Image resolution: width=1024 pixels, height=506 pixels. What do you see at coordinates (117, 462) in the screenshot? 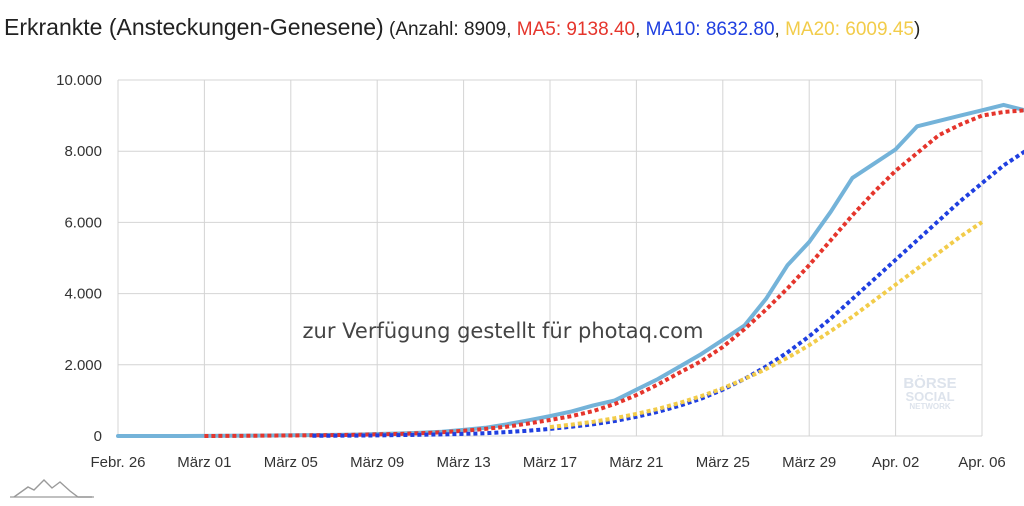
I see `x-tick-label: Febr. 26` at bounding box center [117, 462].